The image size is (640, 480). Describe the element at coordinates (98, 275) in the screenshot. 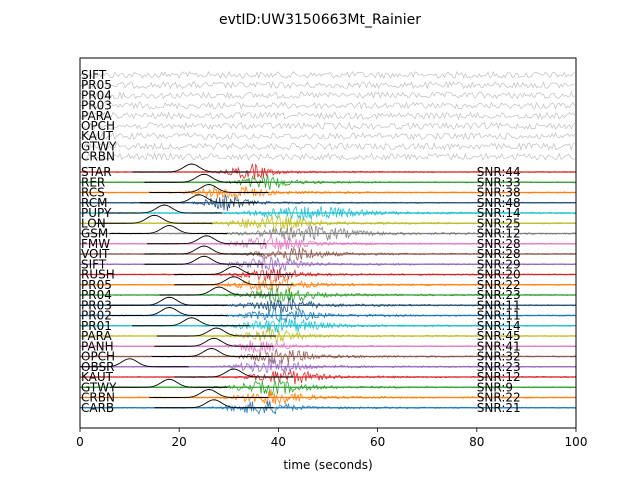

I see `station-label: RUSH` at that location.